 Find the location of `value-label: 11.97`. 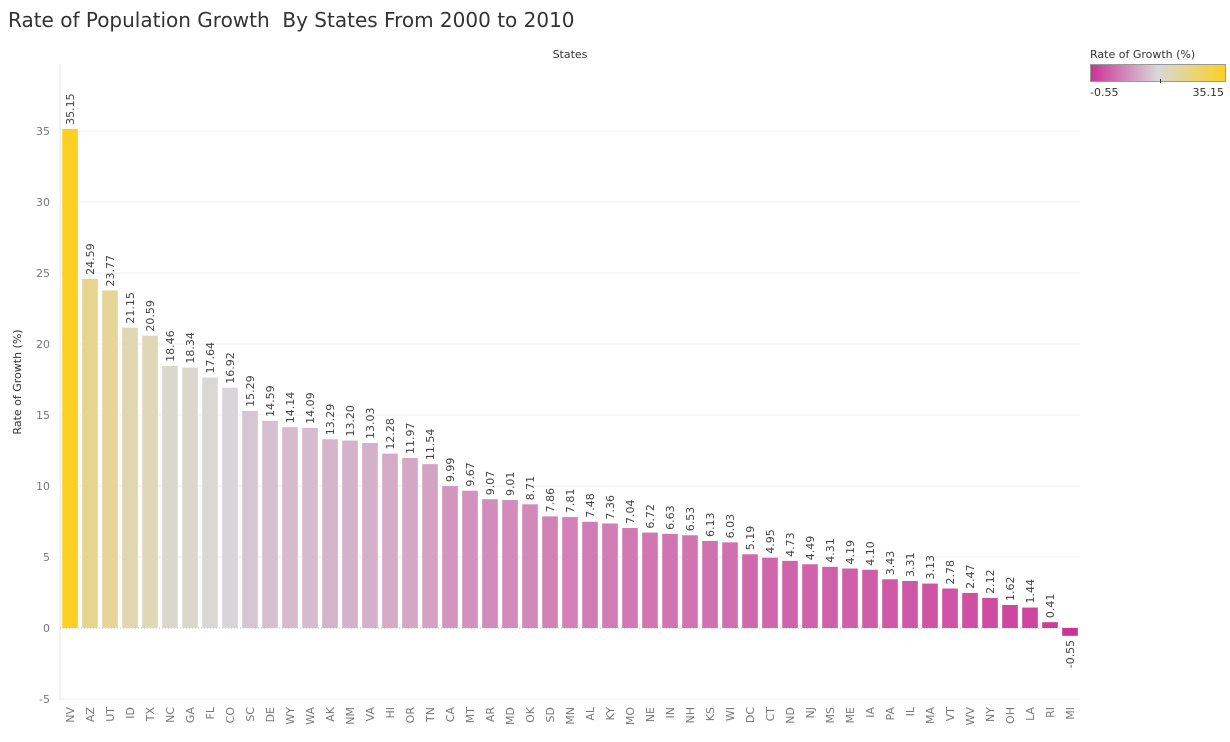

value-label: 11.97 is located at coordinates (410, 439).